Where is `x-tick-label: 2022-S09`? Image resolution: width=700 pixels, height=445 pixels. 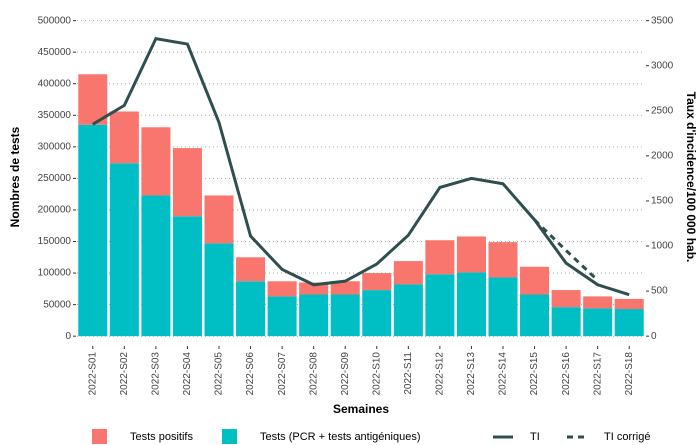
x-tick-label: 2022-S09 is located at coordinates (345, 374).